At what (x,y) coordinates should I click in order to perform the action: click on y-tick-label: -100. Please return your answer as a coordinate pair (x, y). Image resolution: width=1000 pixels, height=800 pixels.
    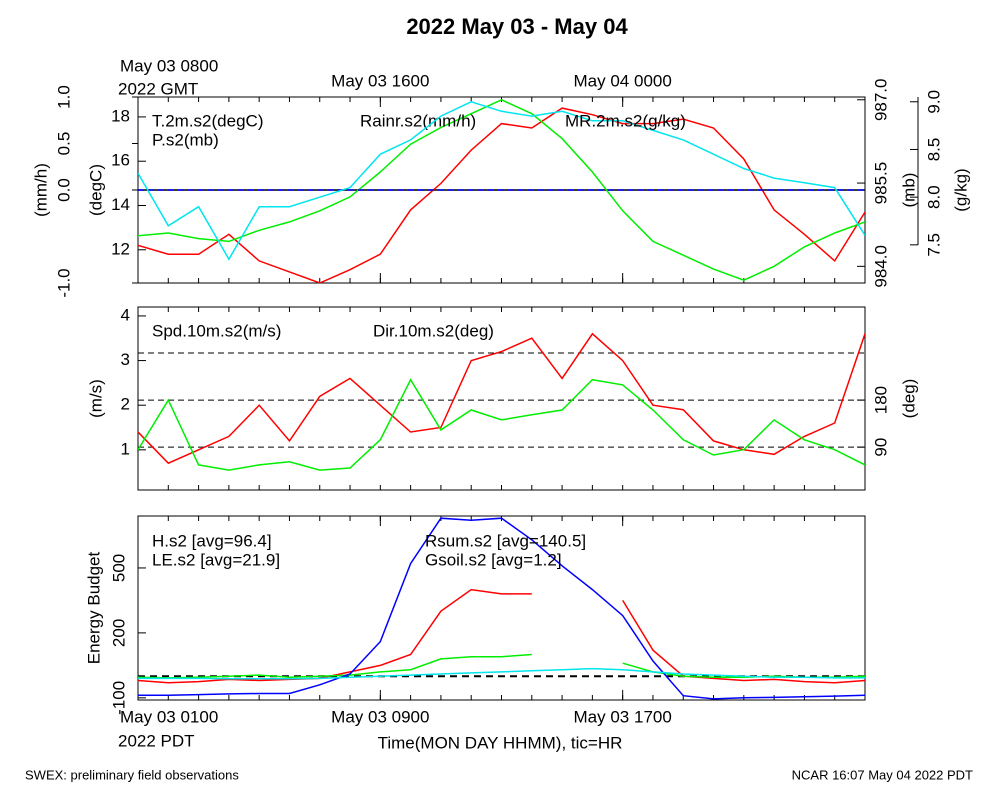
    Looking at the image, I should click on (118, 698).